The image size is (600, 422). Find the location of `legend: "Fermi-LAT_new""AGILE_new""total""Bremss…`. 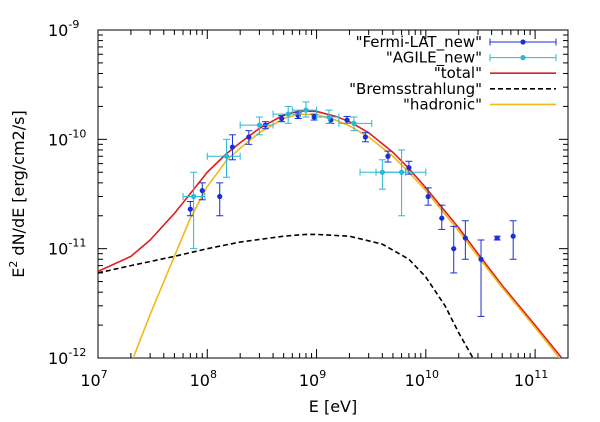

legend: "Fermi-LAT_new""AGILE_new""total""Bremss… is located at coordinates (453, 73).